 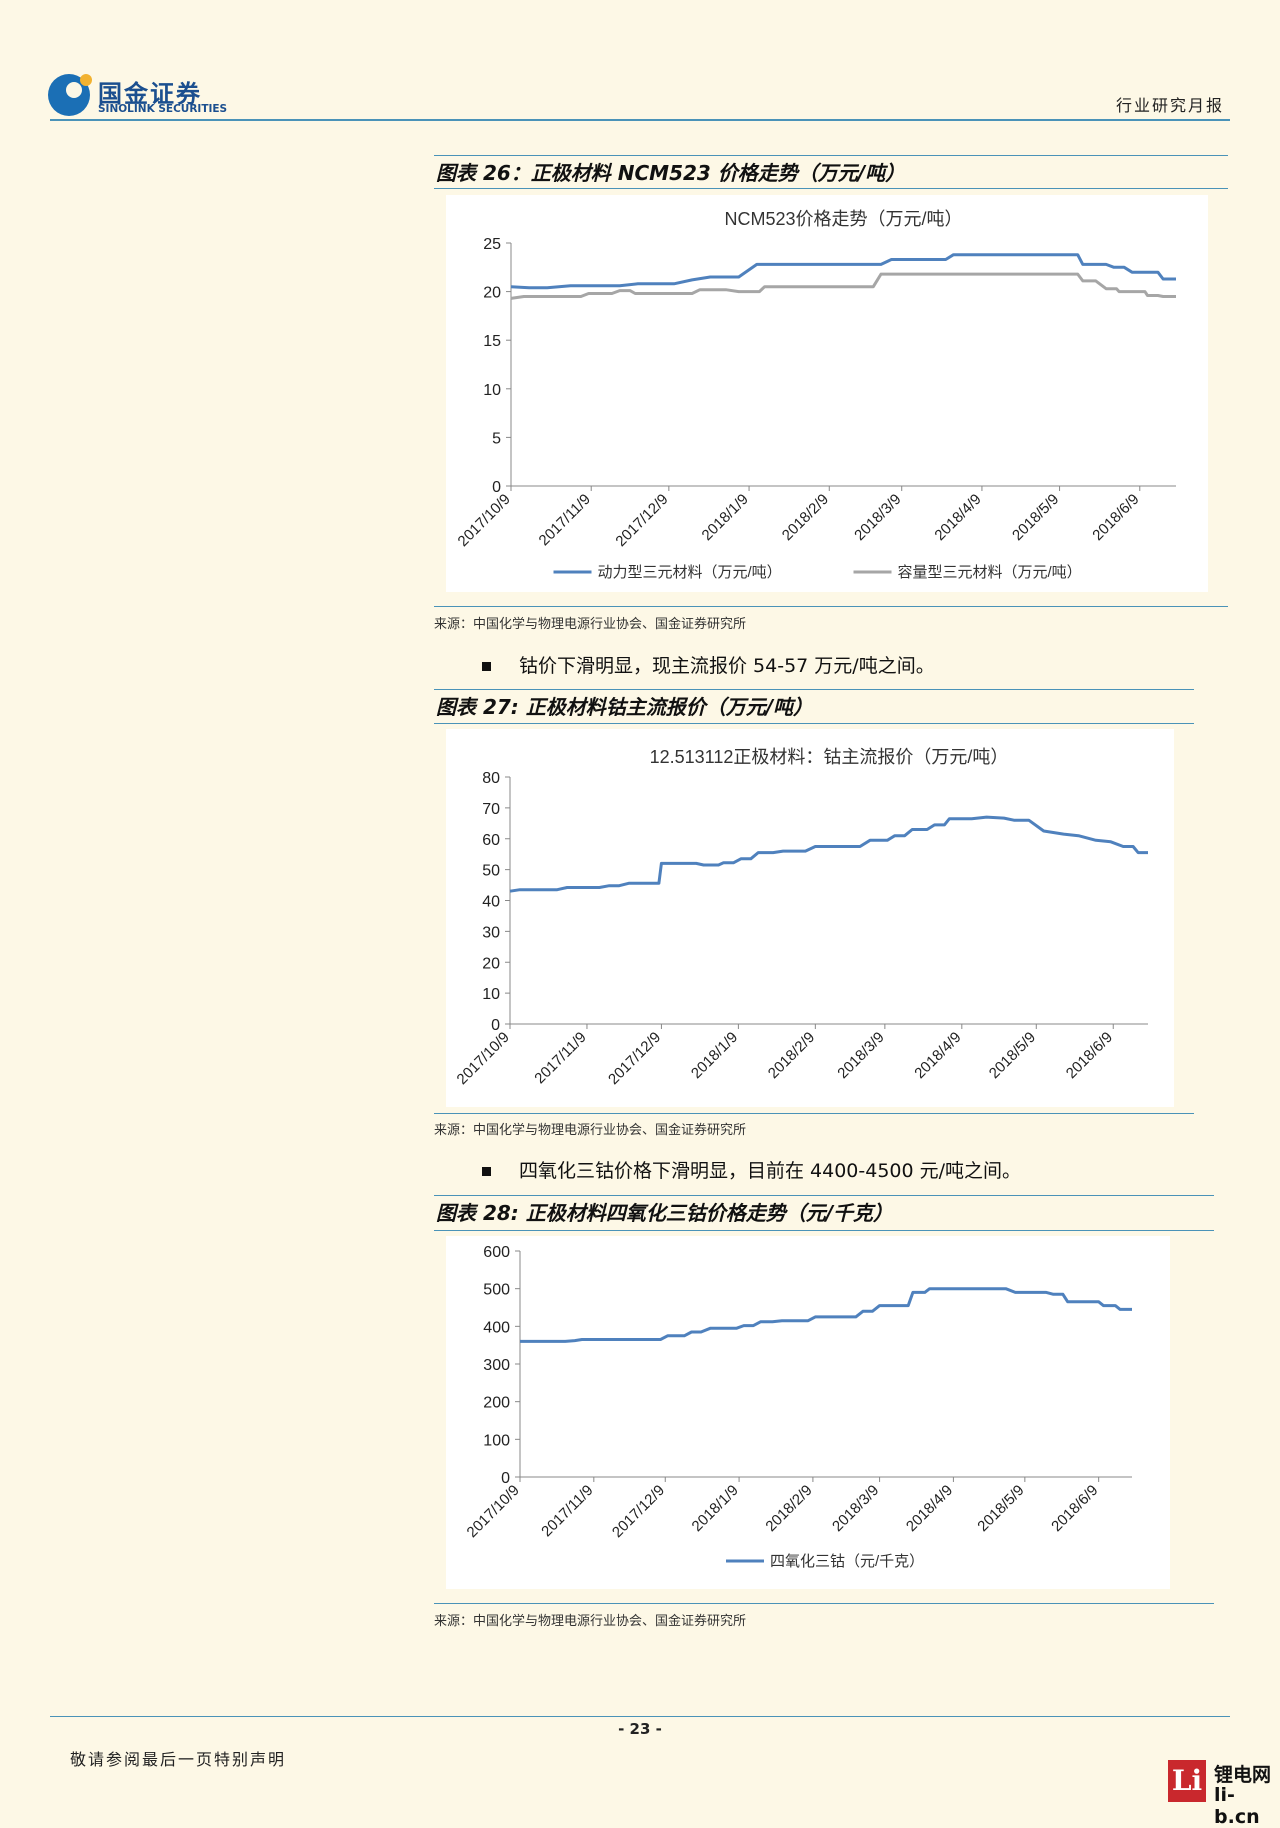 I want to click on watermark-logo-icon: Li, so click(x=1187, y=1781).